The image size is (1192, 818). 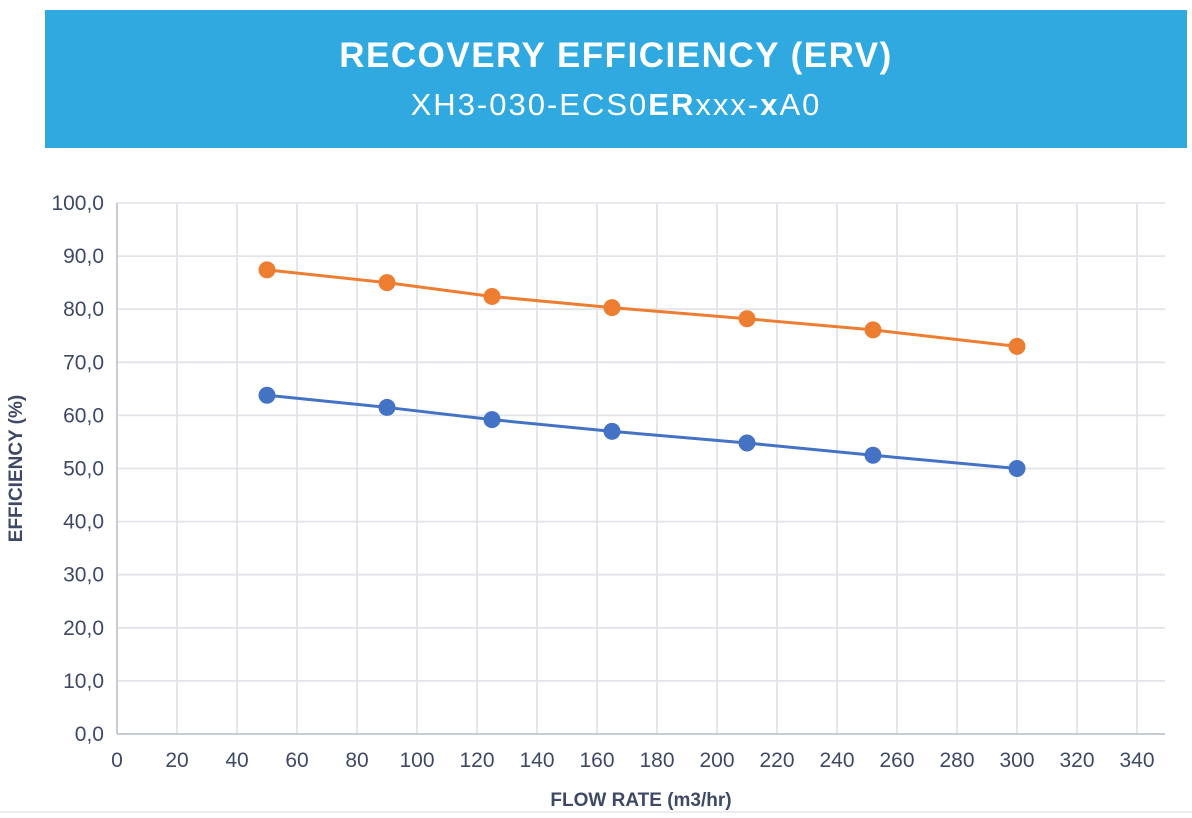 What do you see at coordinates (83, 256) in the screenshot?
I see `y-tick-label: 90,0` at bounding box center [83, 256].